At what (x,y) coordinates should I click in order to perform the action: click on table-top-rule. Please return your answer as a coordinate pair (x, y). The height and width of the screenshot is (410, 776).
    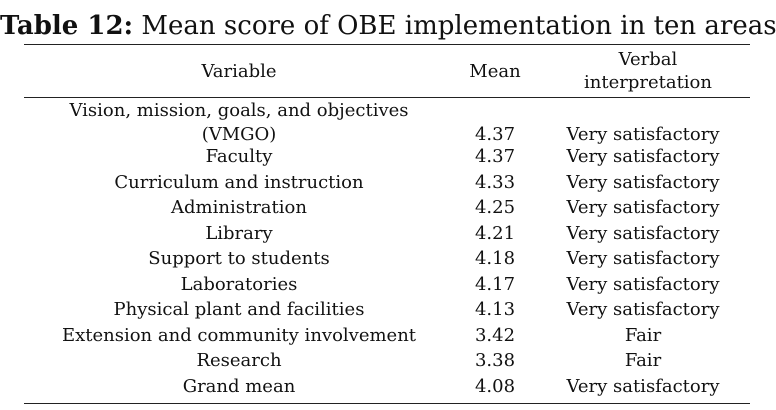
    Looking at the image, I should click on (387, 44).